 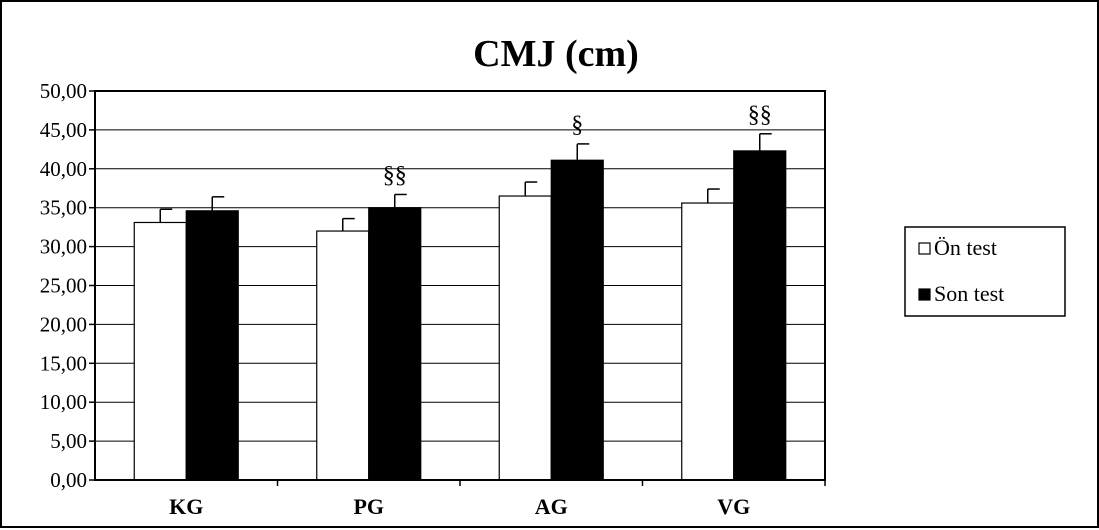 What do you see at coordinates (68, 480) in the screenshot?
I see `y-tick-label: 0,00` at bounding box center [68, 480].